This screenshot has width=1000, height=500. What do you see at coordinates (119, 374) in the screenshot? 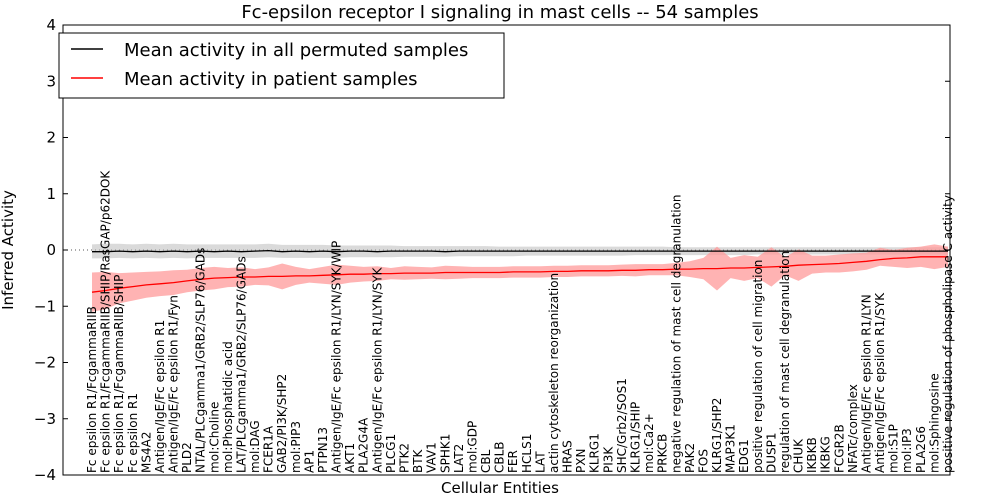
I see `x-tick-label: Fc epsilon R1/FcgammaRIIB/SHIP` at bounding box center [119, 374].